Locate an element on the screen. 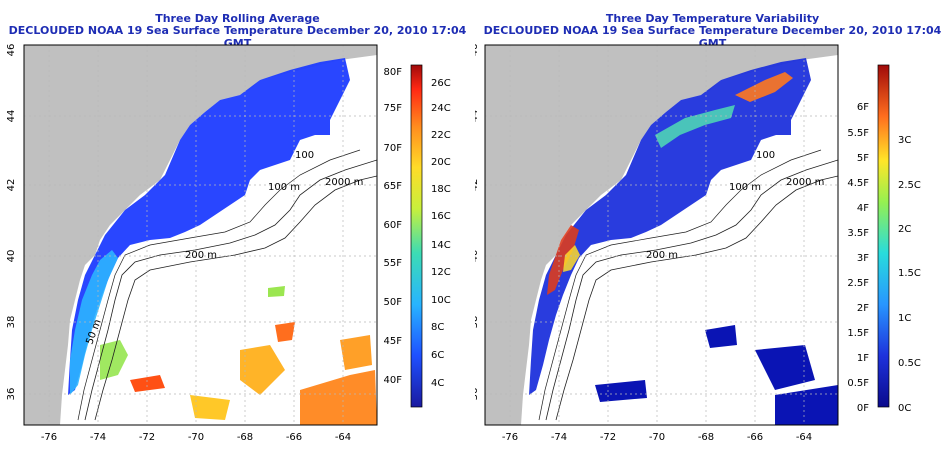  svg-text: 0F is located at coordinates (863, 408).